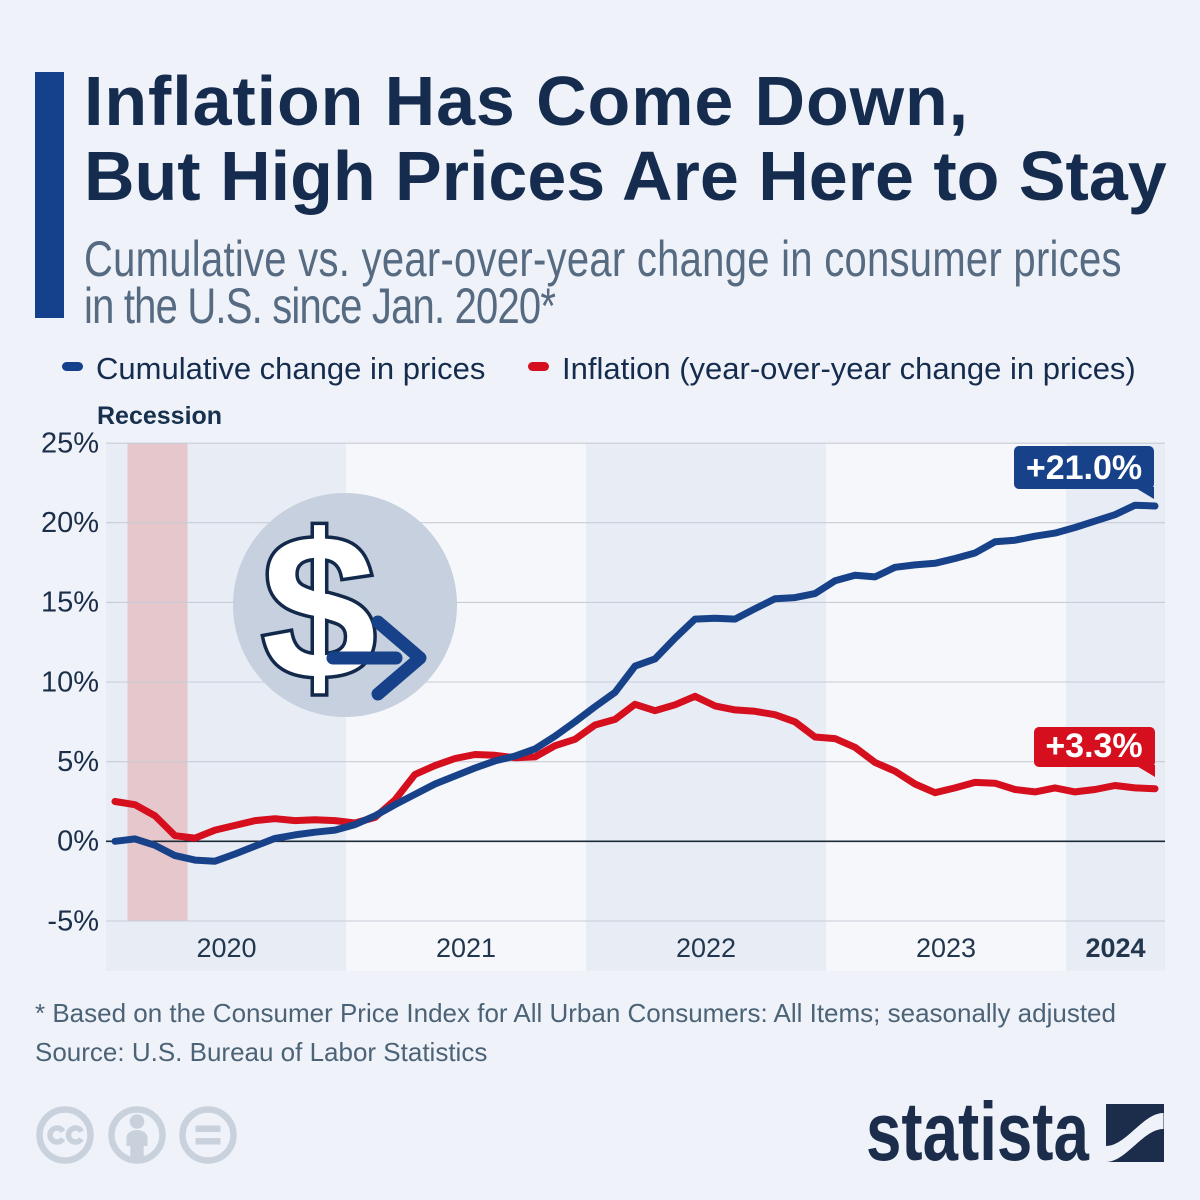  Describe the element at coordinates (70, 603) in the screenshot. I see `svg-text: 15%` at that location.